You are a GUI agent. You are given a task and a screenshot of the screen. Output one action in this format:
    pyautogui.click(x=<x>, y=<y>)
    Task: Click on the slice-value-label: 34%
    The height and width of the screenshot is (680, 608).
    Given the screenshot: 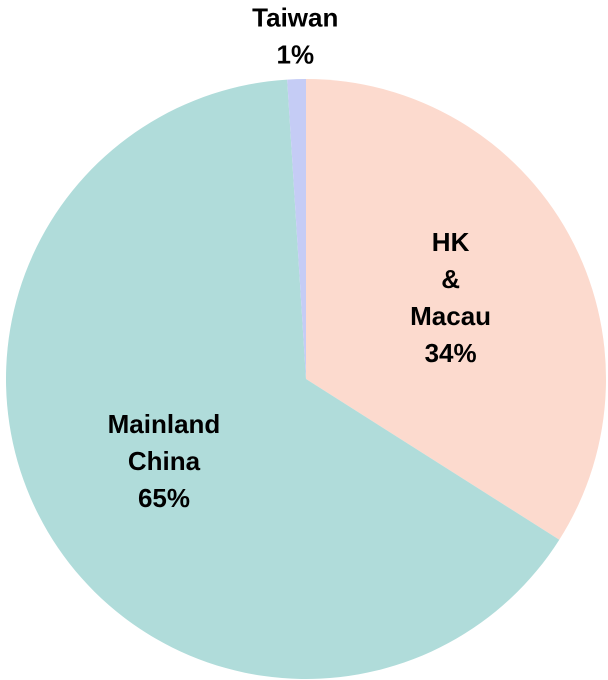 What is the action you would take?
    pyautogui.click(x=451, y=353)
    